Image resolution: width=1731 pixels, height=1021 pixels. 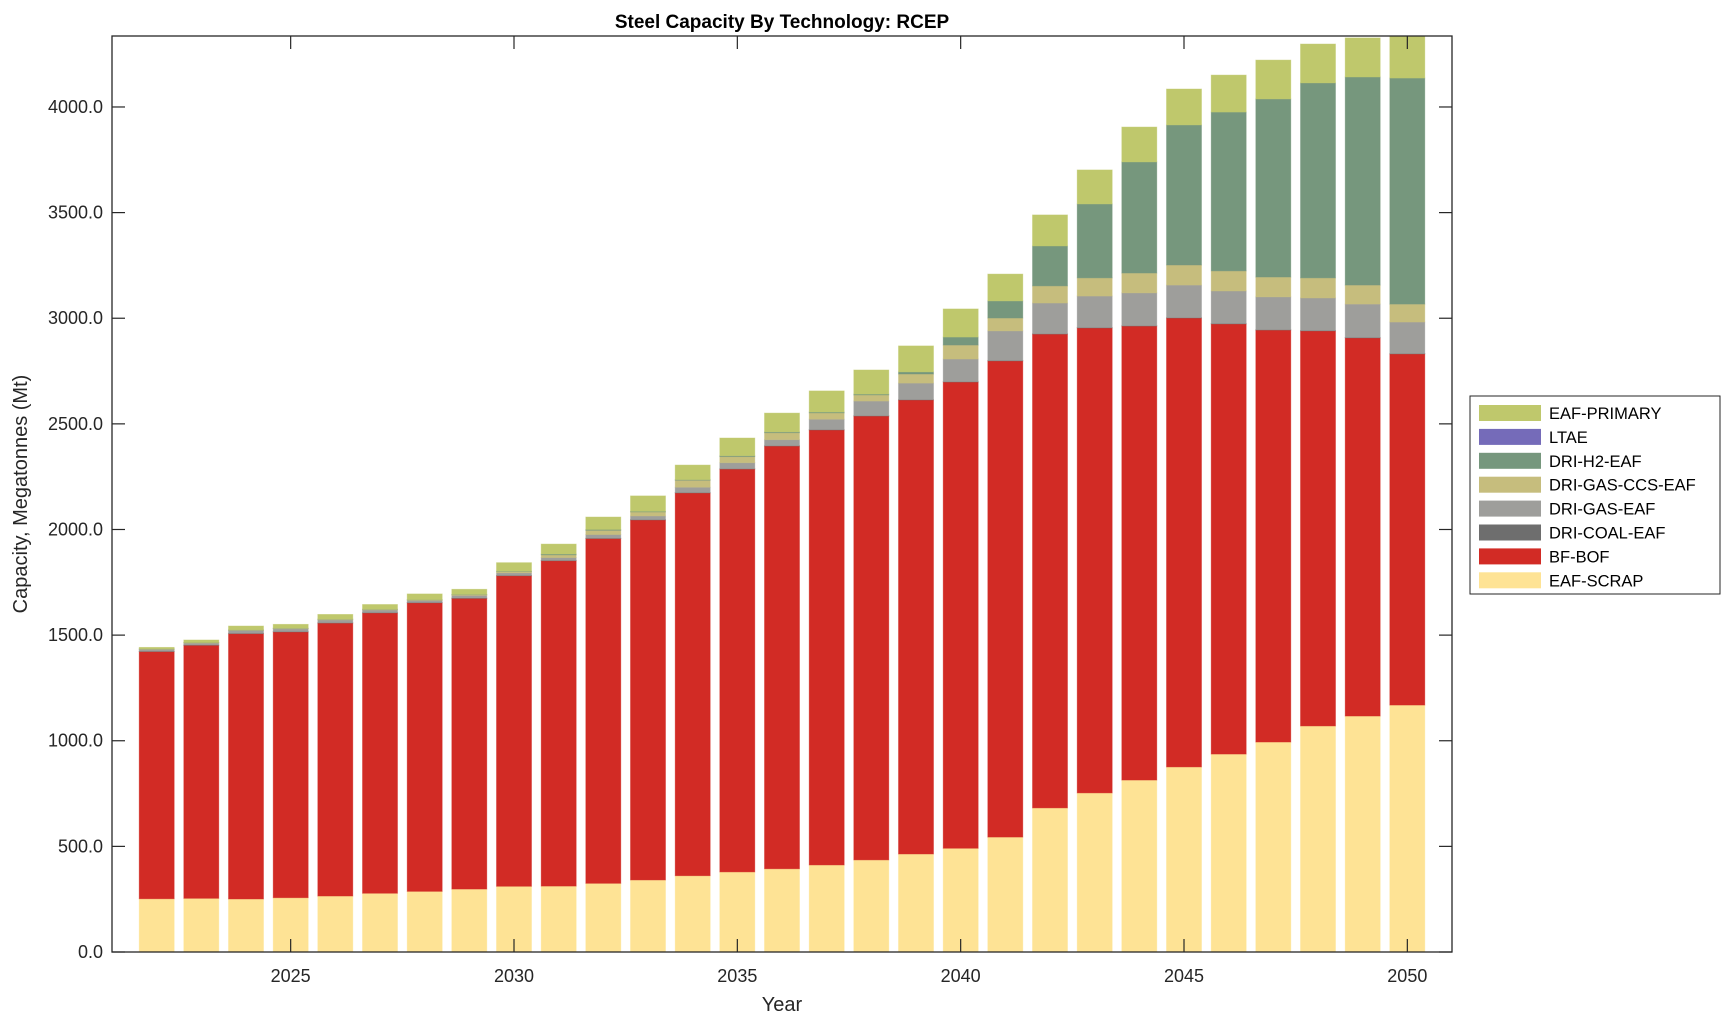 What do you see at coordinates (692, 483) in the screenshot?
I see `bar-segment-dri-gas-ccs-eaf-2034` at bounding box center [692, 483].